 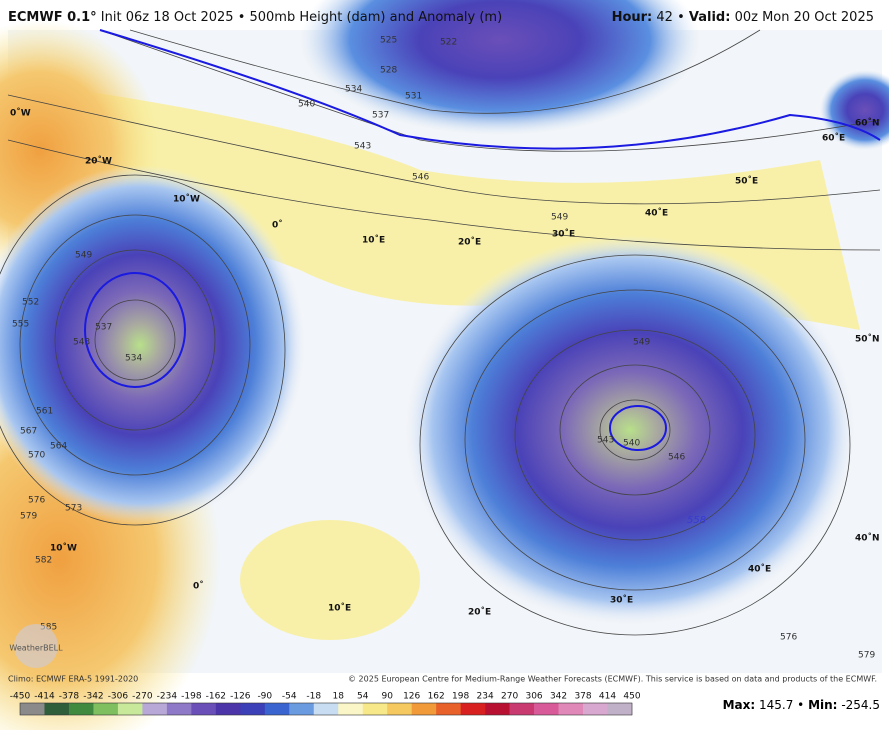 I want to click on colorbar-label: 234, so click(x=485, y=697).